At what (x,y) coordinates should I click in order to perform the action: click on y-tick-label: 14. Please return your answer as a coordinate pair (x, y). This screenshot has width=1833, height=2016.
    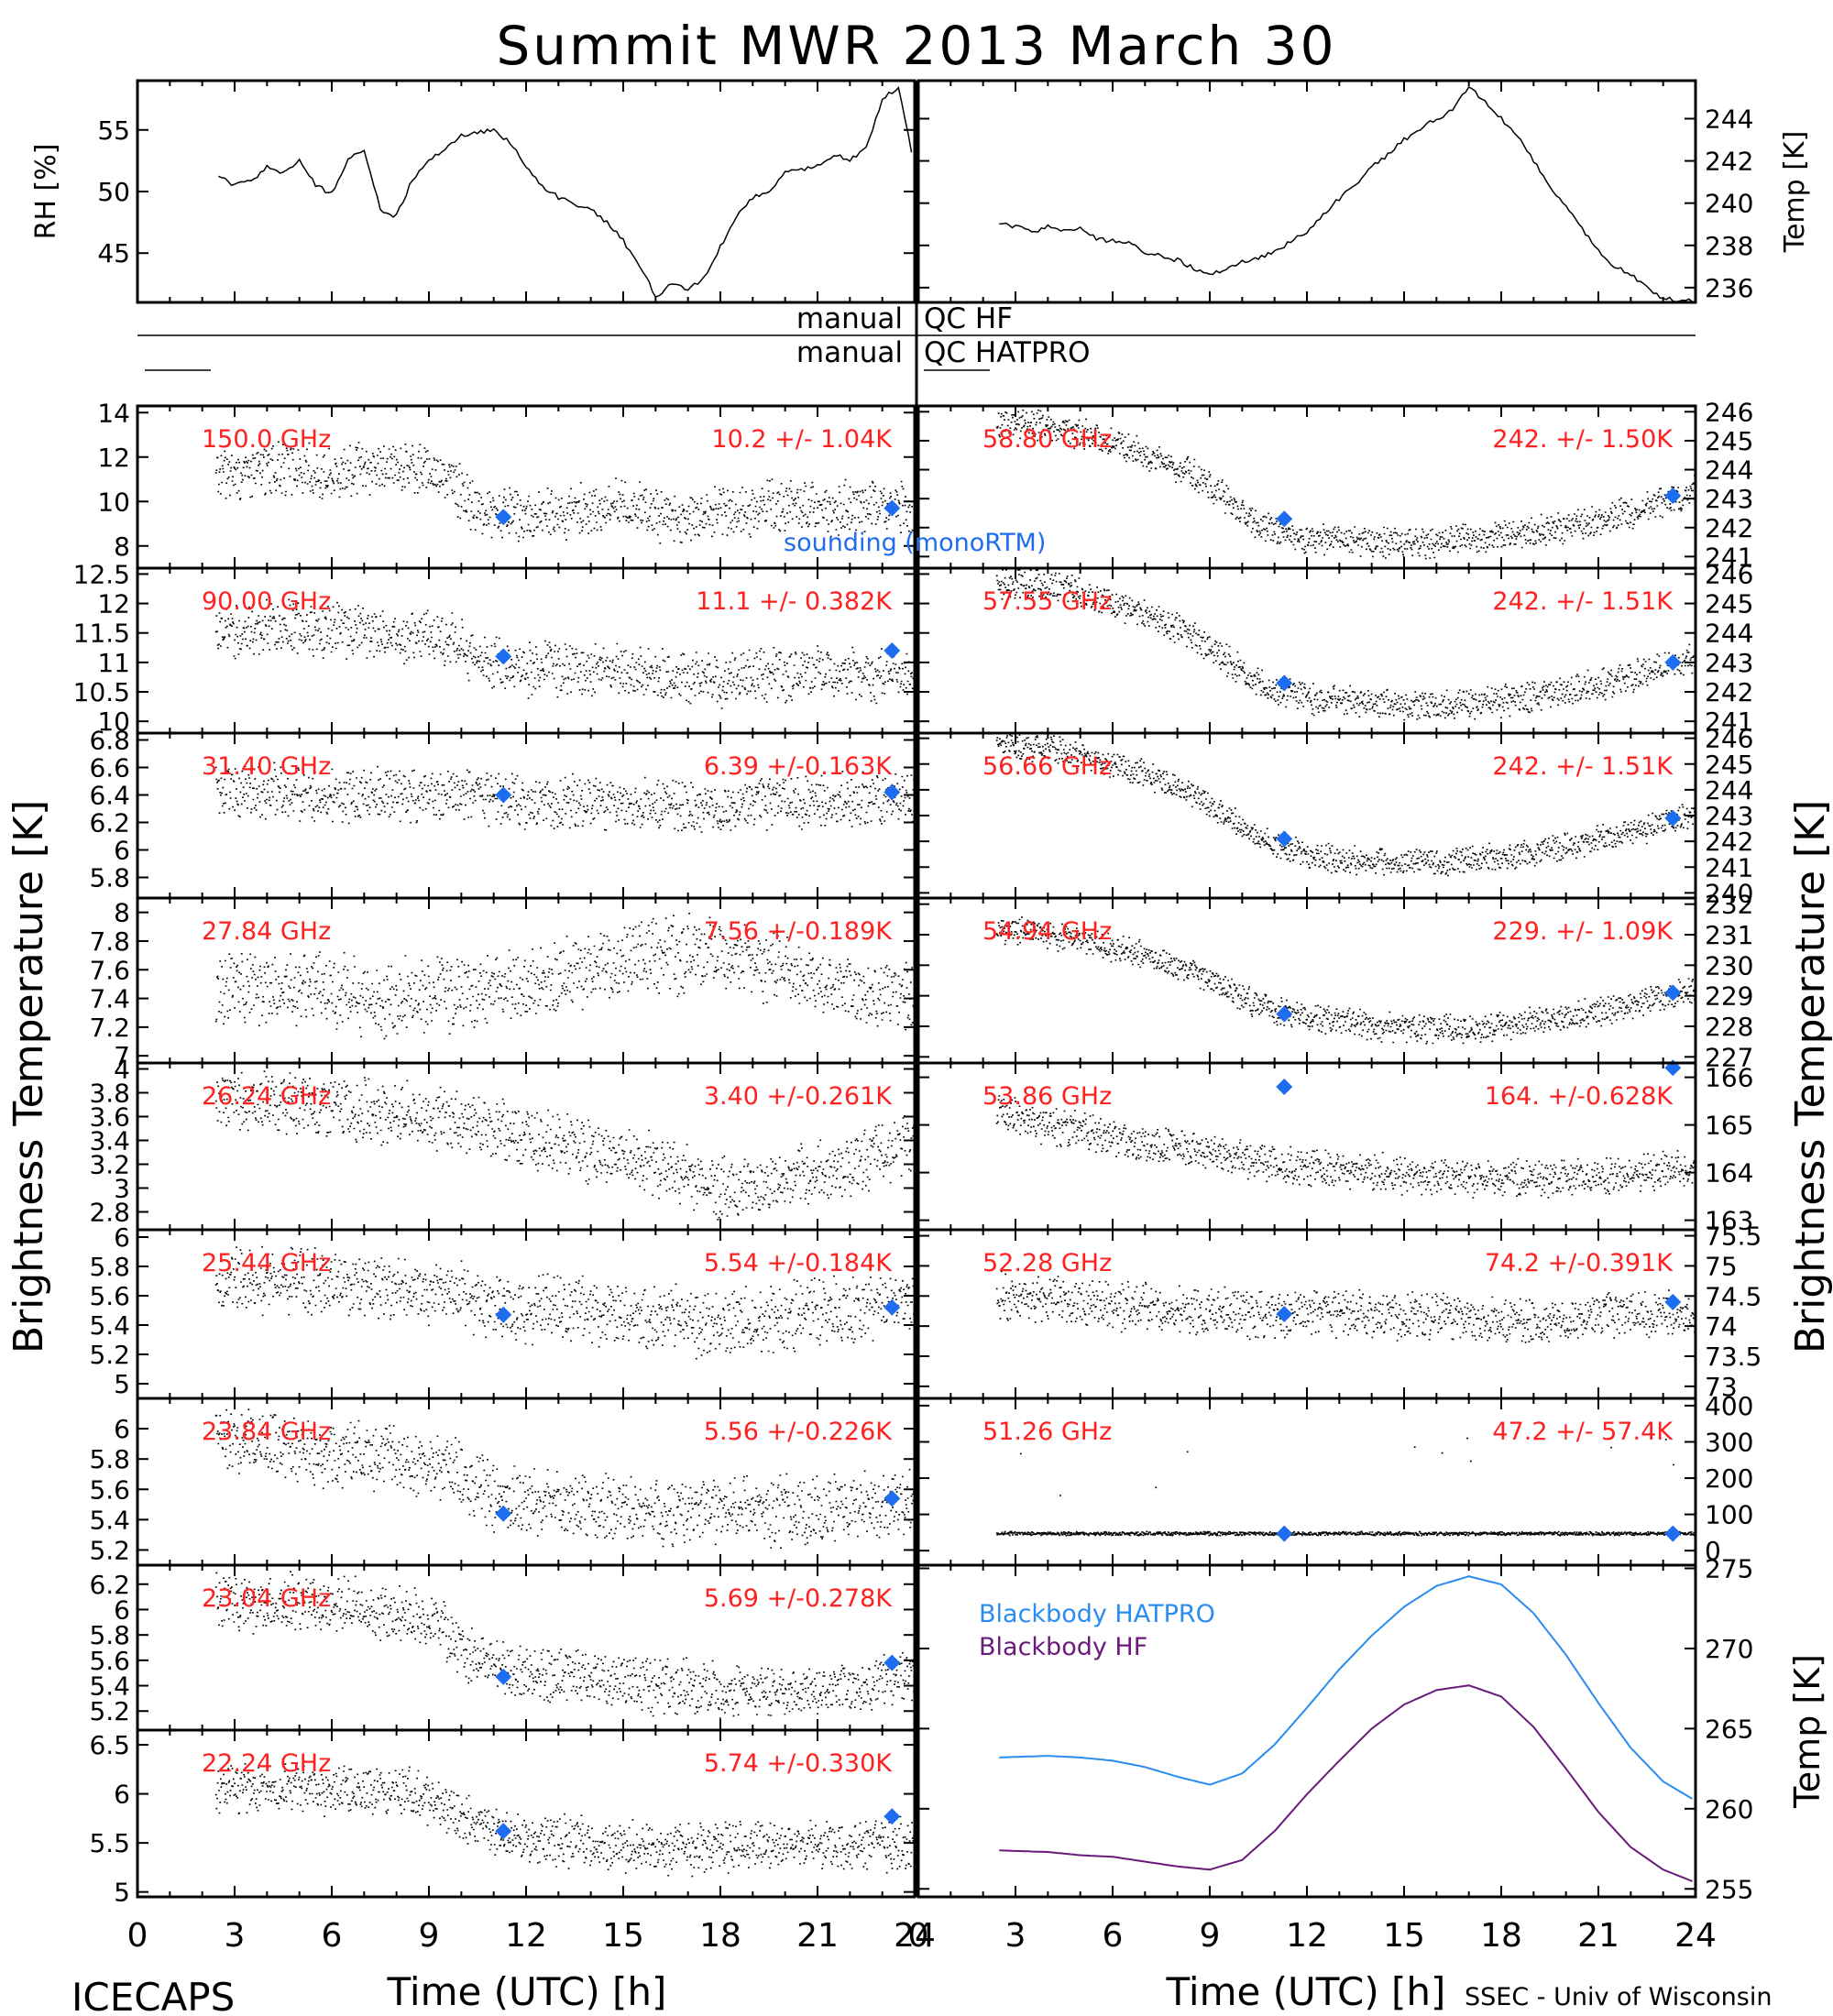
    Looking at the image, I should click on (113, 413).